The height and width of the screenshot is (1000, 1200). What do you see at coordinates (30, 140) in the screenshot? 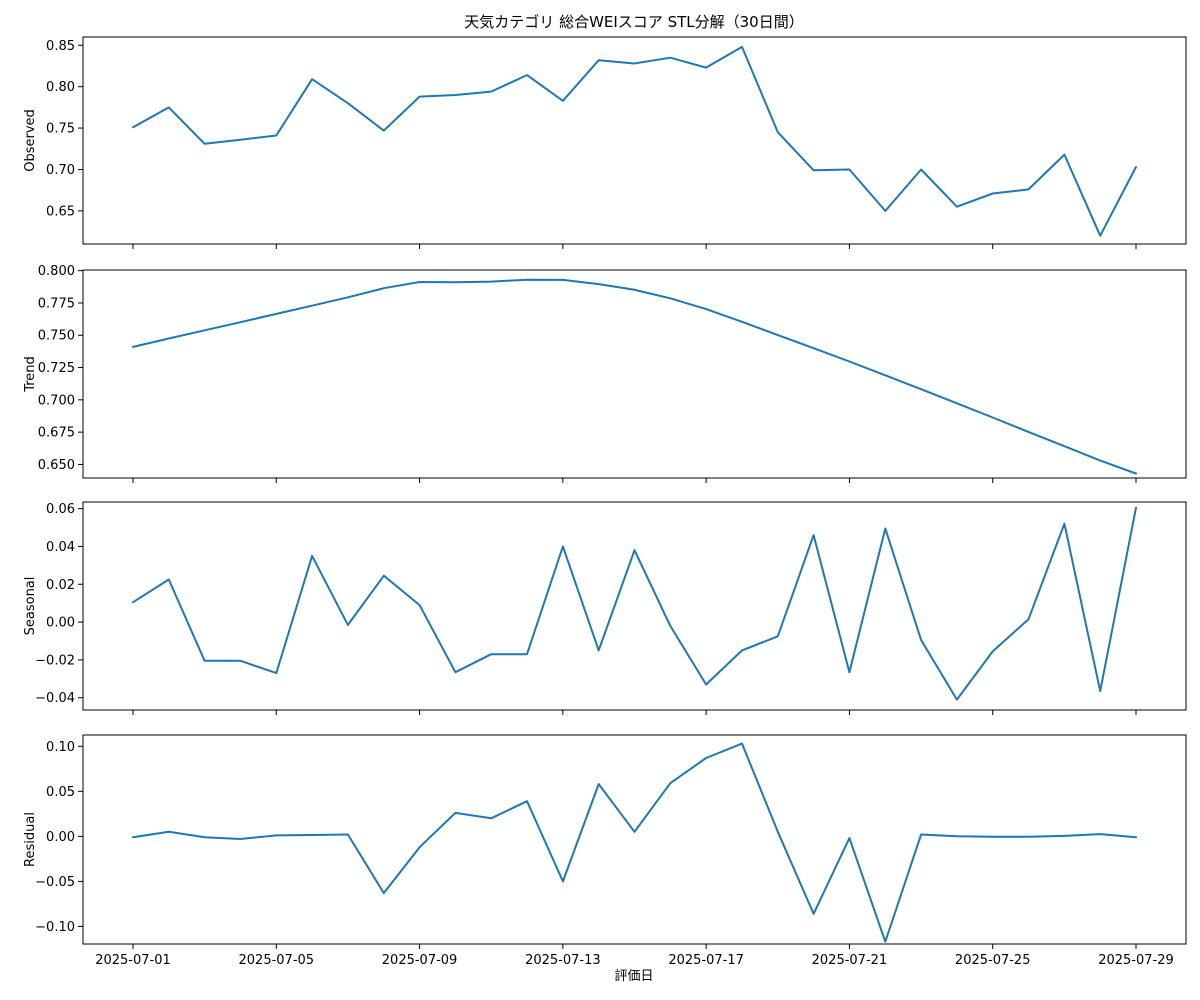
I see `y-axis-label: Observed` at bounding box center [30, 140].